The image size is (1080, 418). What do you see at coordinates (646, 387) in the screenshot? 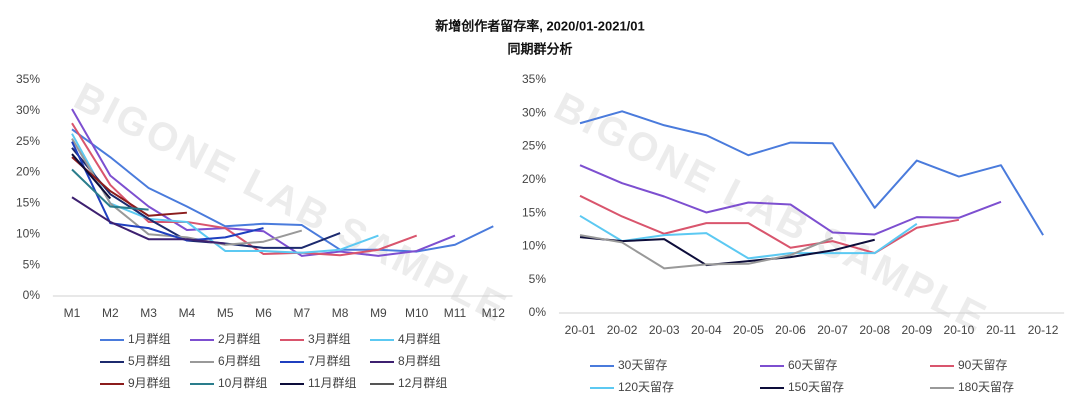
I see `legend-label: 120天留存` at bounding box center [646, 387].